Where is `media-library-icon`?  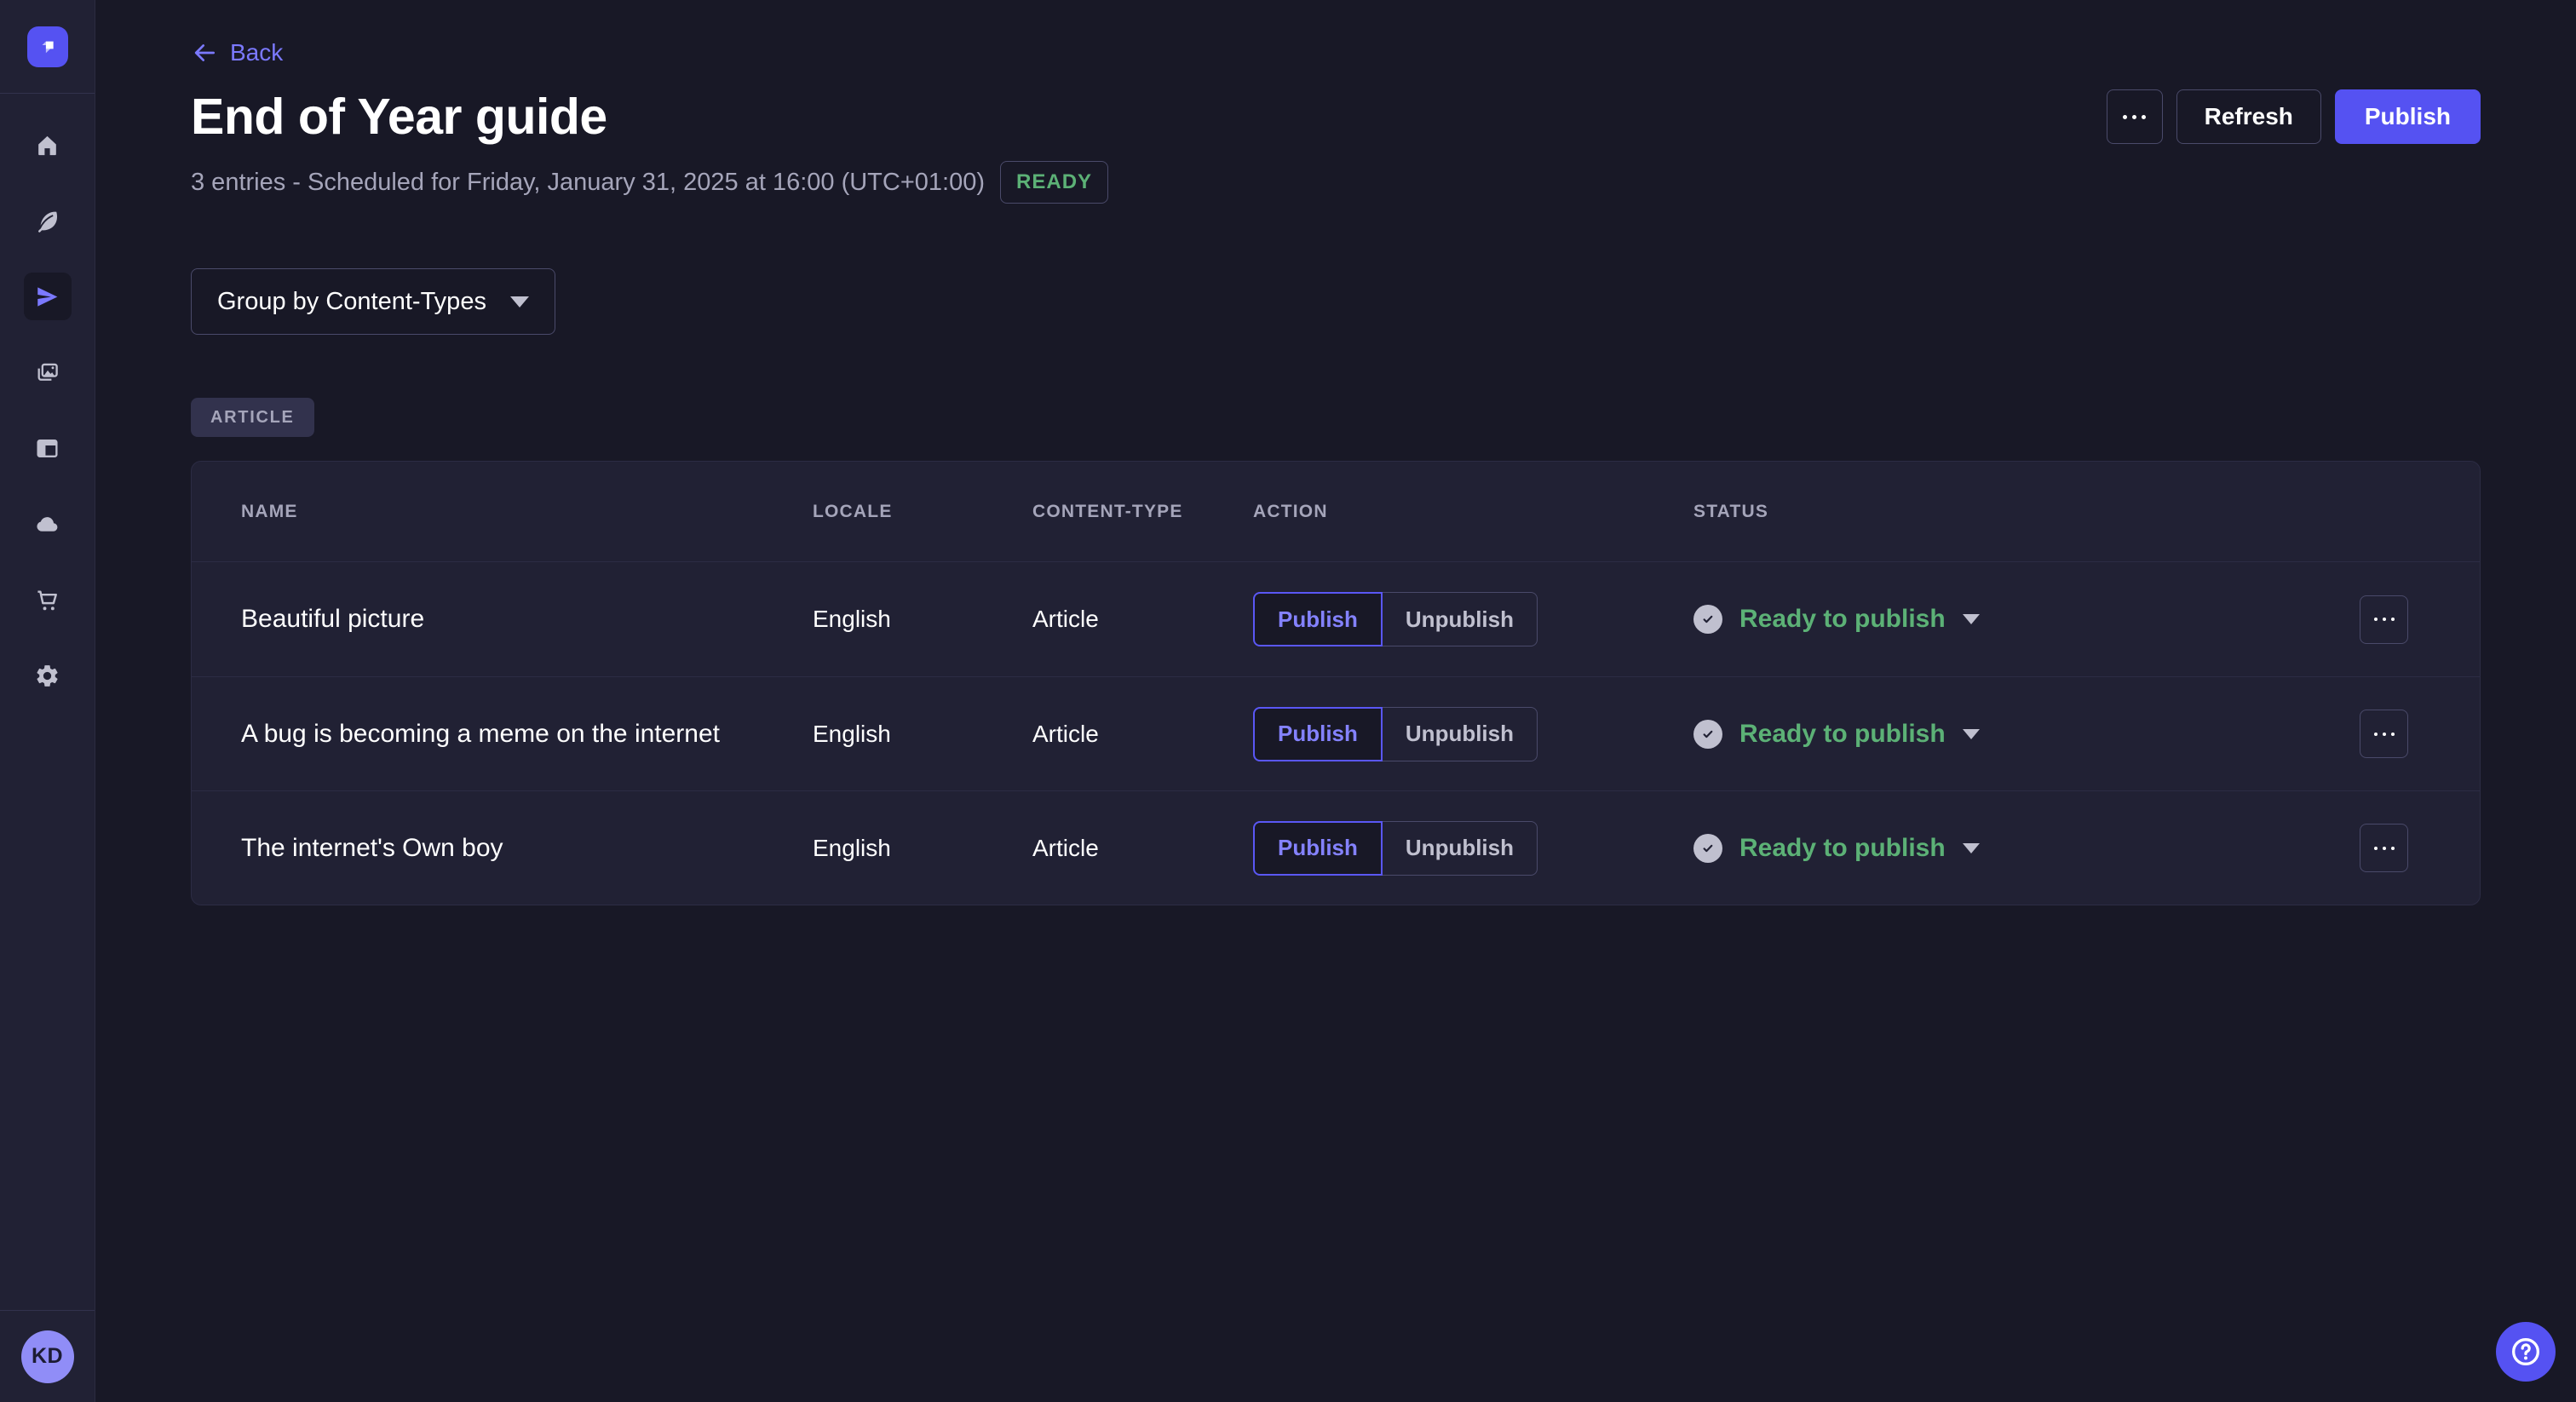
media-library-icon is located at coordinates (48, 372).